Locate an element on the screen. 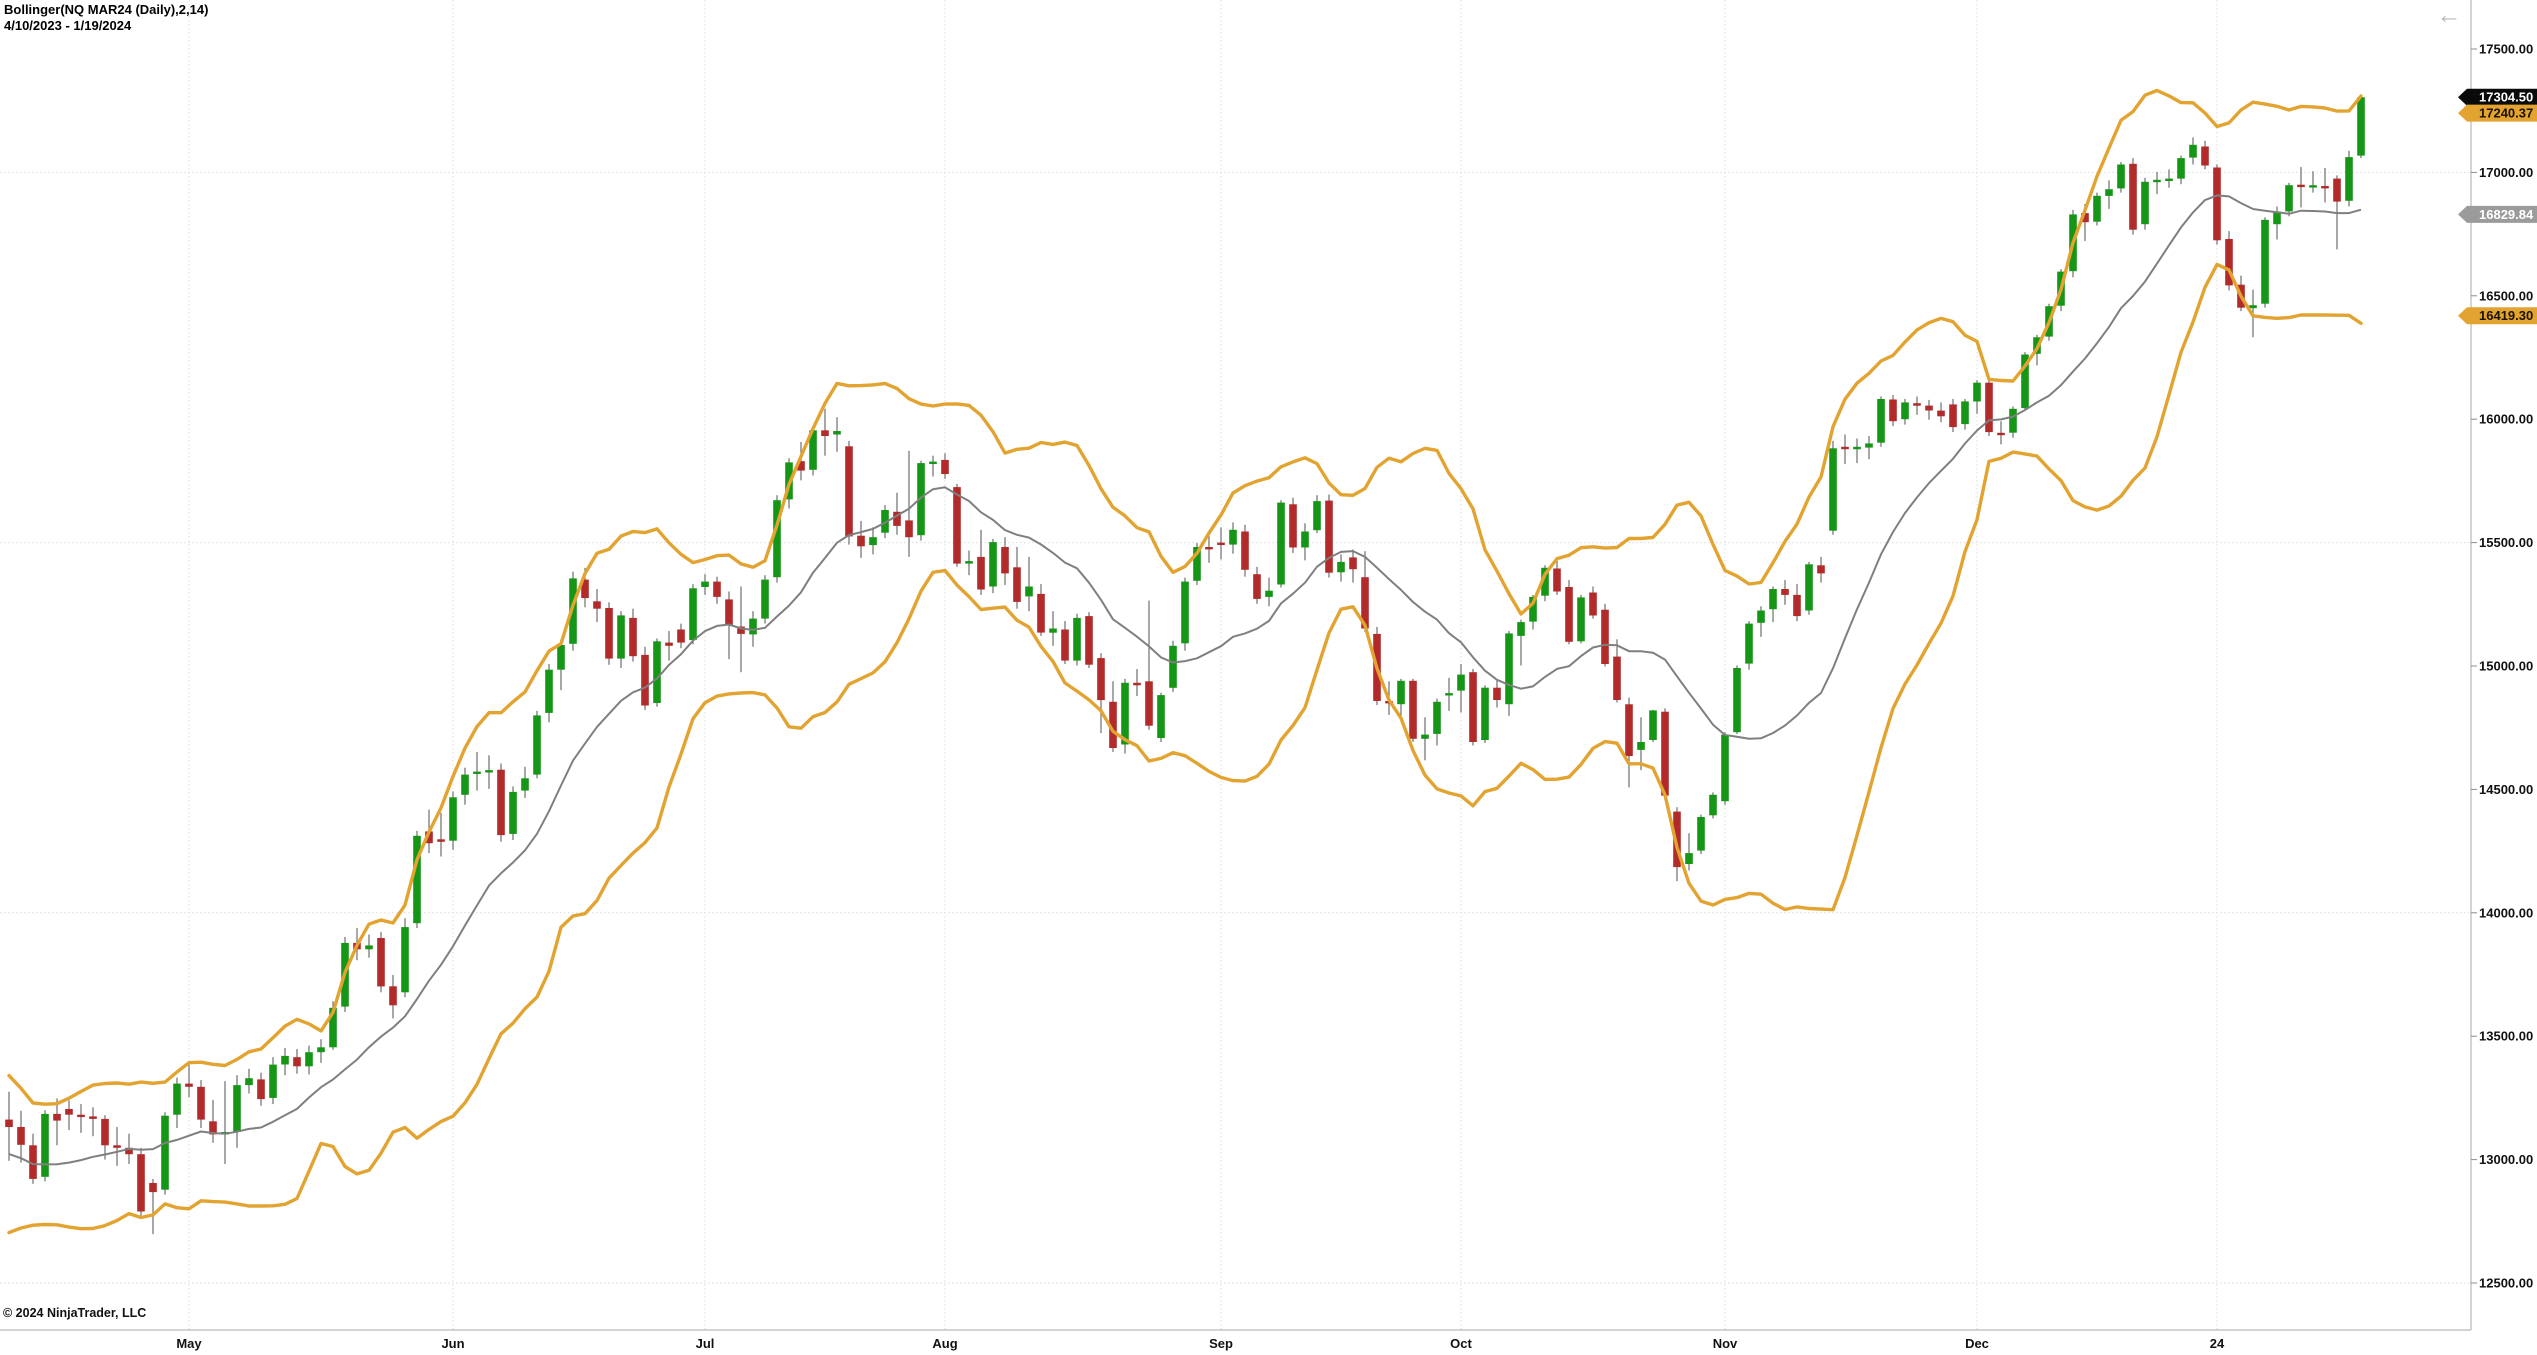 This screenshot has height=1355, width=2537. price-tick-label: 14000.00 is located at coordinates (2506, 912).